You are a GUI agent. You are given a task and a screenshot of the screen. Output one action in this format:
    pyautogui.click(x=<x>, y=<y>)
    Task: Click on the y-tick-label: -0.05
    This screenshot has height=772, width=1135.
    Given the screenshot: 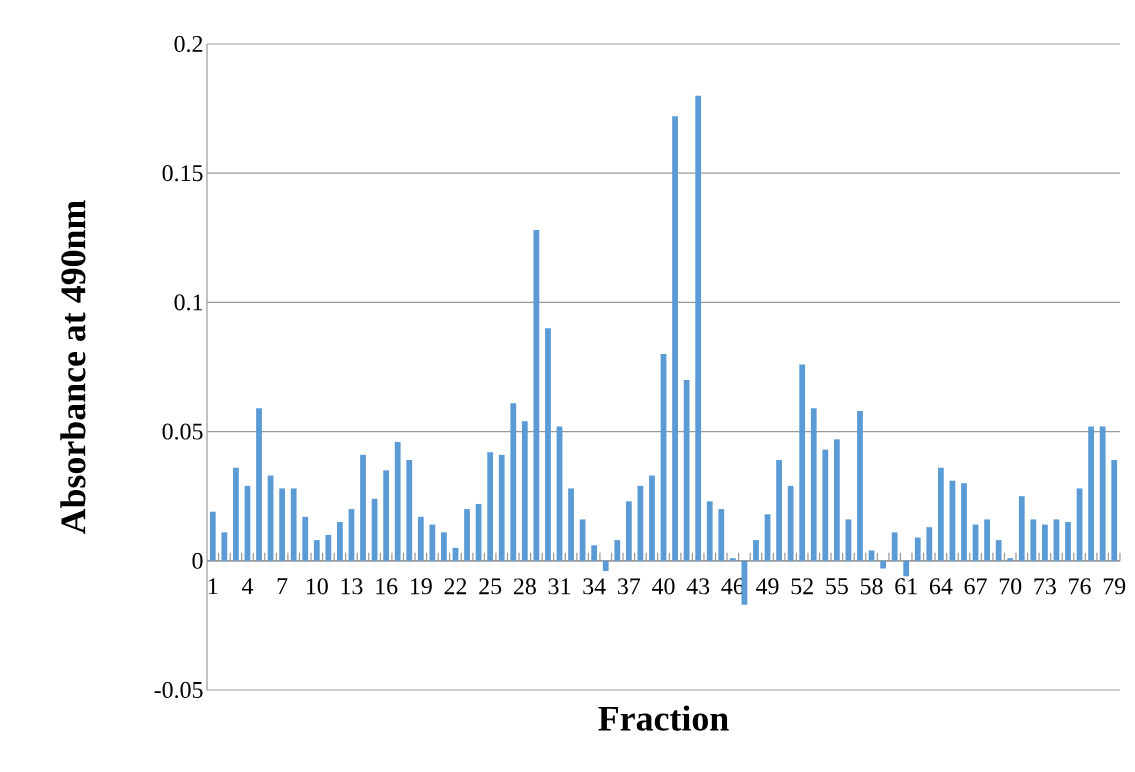 What is the action you would take?
    pyautogui.click(x=178, y=690)
    